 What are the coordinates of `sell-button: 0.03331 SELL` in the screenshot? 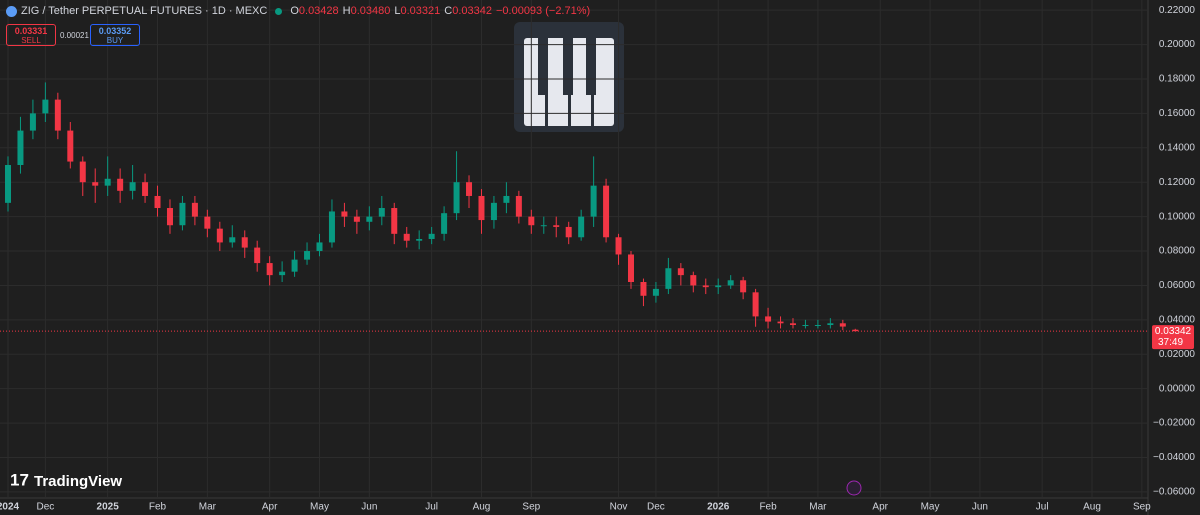 It's located at (31, 35).